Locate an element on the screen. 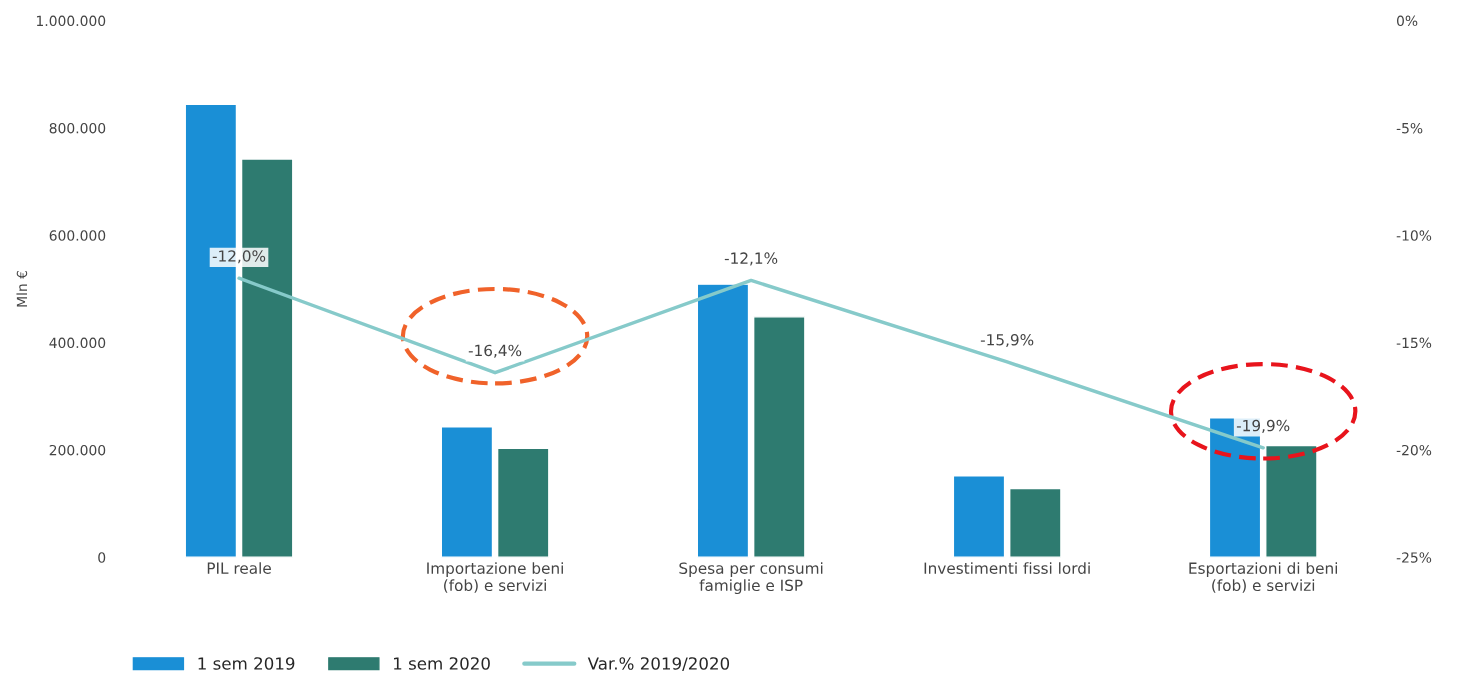 The width and height of the screenshot is (1480, 688). legend-label: 1 sem 2020 is located at coordinates (442, 663).